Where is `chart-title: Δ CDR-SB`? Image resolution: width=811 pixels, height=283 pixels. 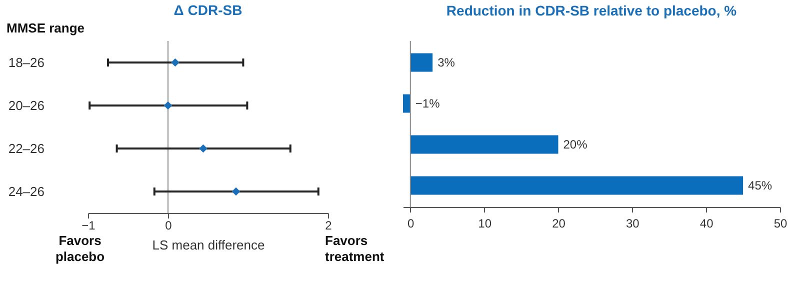 chart-title: Δ CDR-SB is located at coordinates (208, 10).